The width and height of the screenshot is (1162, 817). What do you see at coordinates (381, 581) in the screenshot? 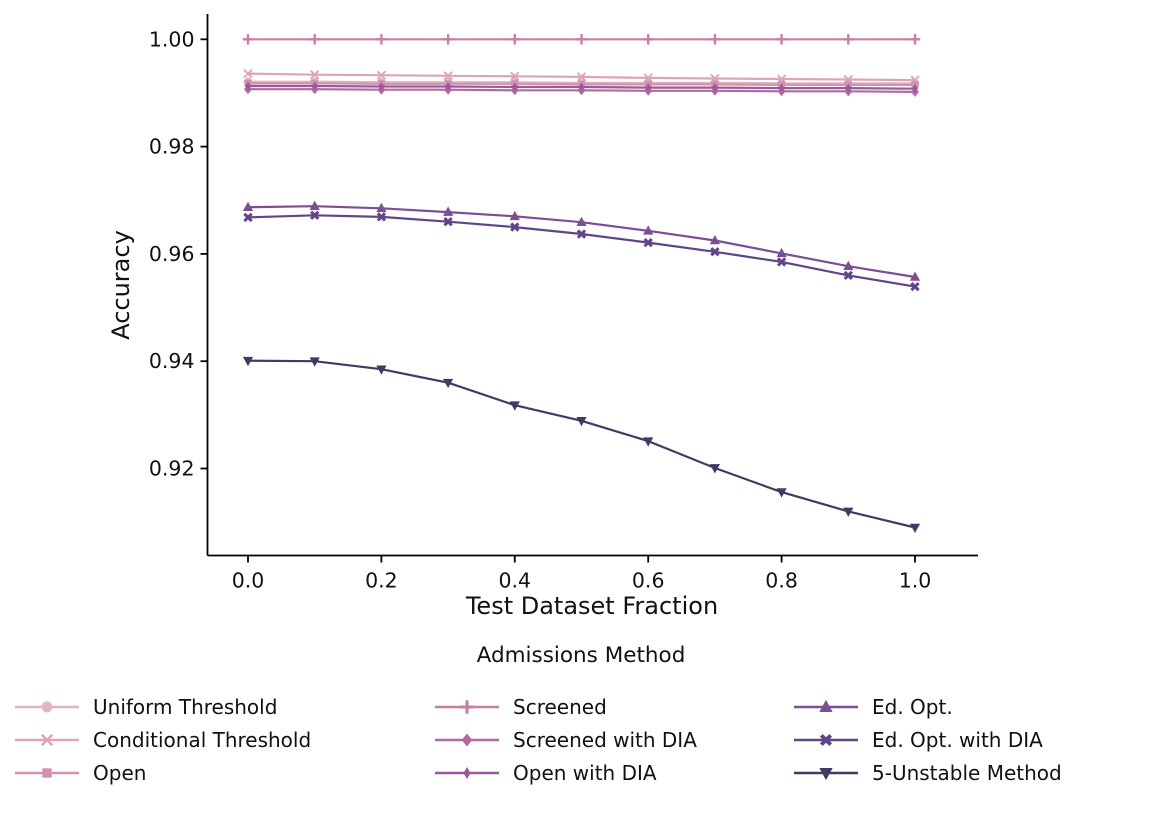
I see `x-tick-label: 0.2` at bounding box center [381, 581].